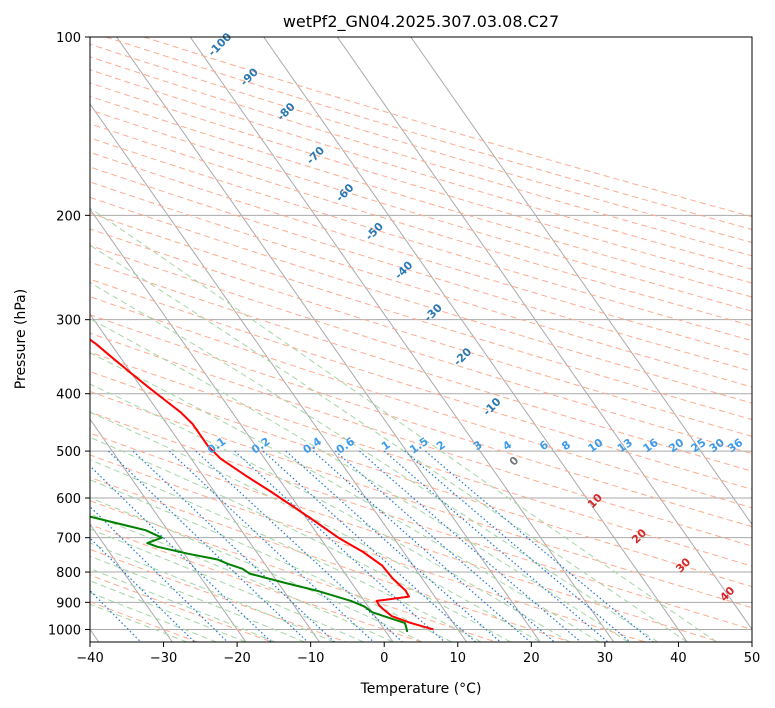 Image resolution: width=775 pixels, height=708 pixels. I want to click on y-tick-label: 900, so click(68, 603).